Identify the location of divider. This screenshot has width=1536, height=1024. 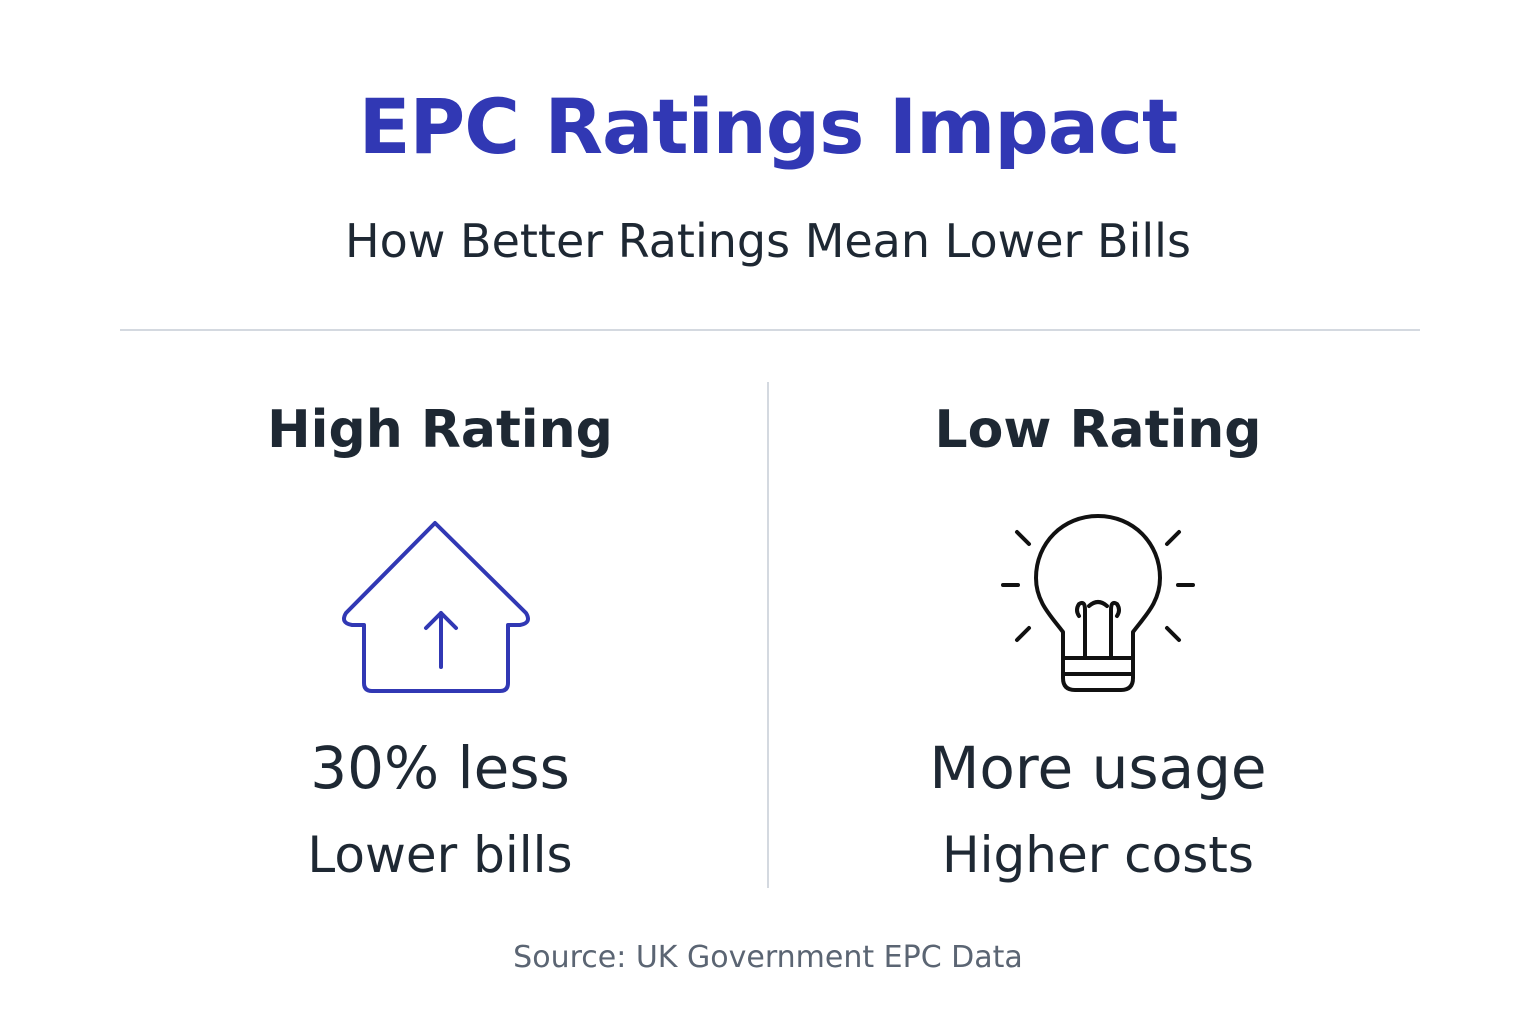
(770, 330).